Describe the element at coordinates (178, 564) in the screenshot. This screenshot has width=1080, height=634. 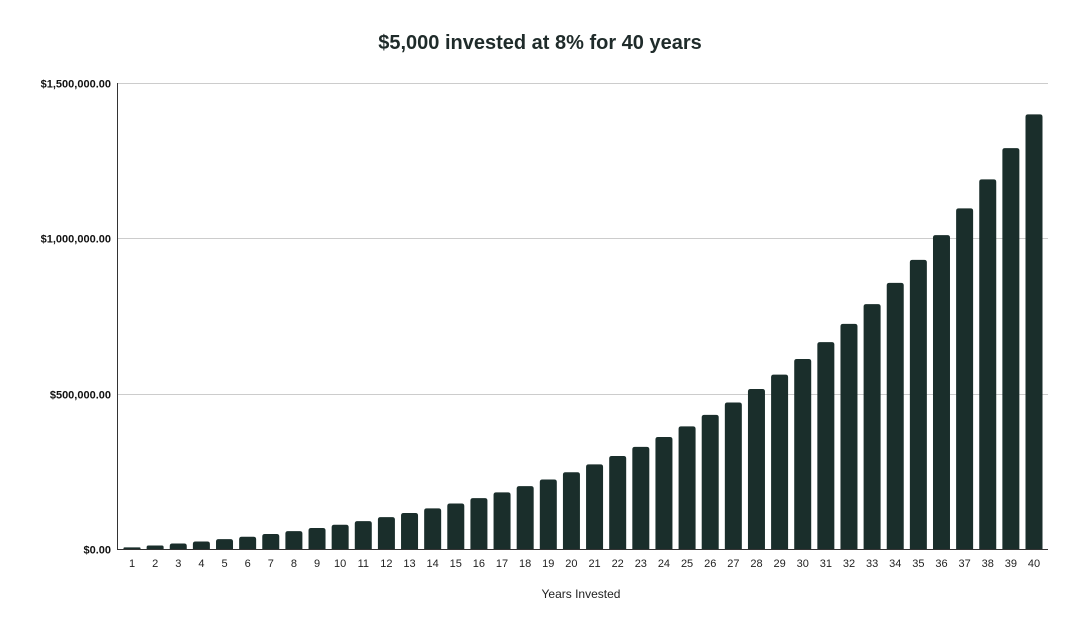
I see `x-tick-label: 3` at that location.